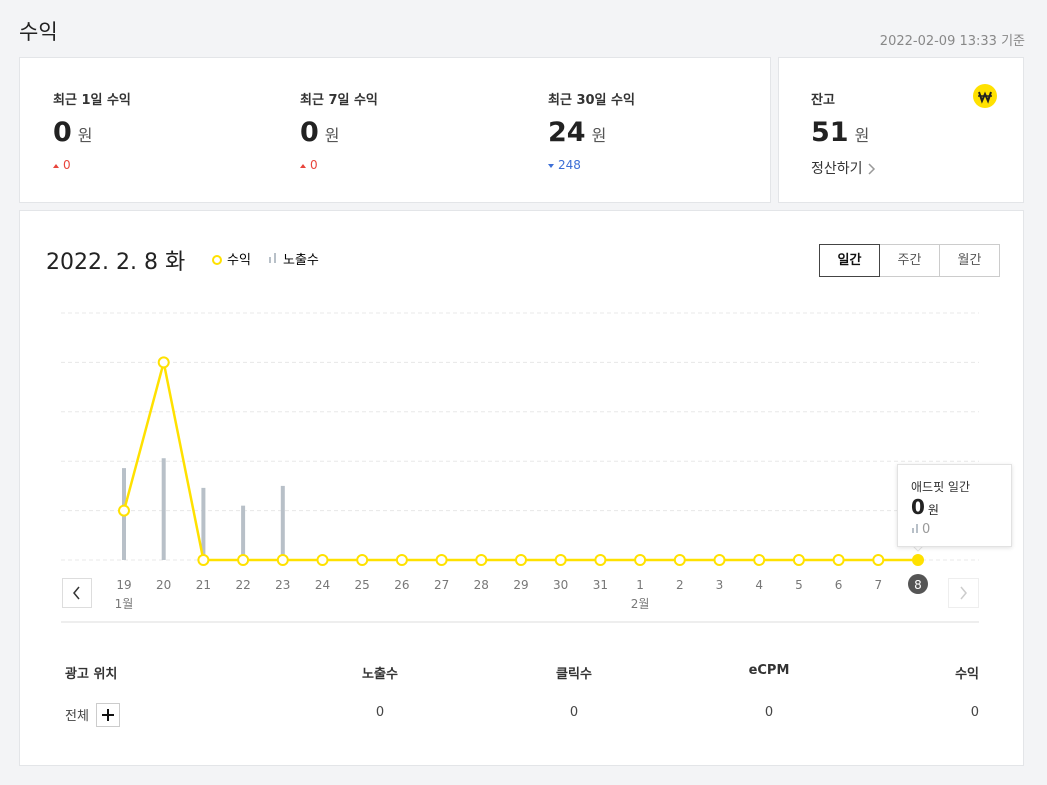 This screenshot has height=785, width=1047. What do you see at coordinates (38, 32) in the screenshot?
I see `page-title: 수익` at bounding box center [38, 32].